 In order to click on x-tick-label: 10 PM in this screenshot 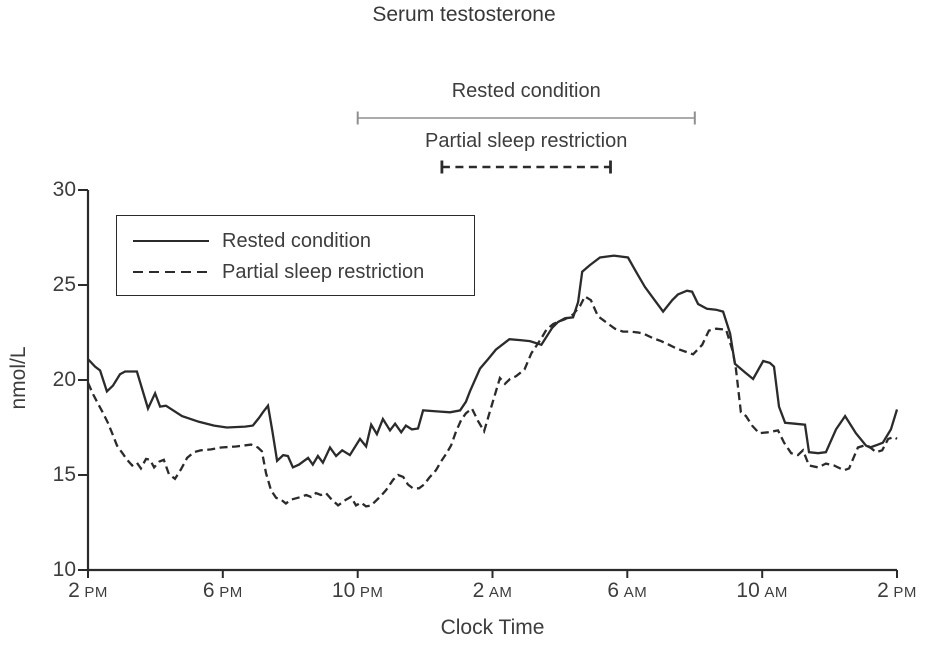, I will do `click(358, 591)`.